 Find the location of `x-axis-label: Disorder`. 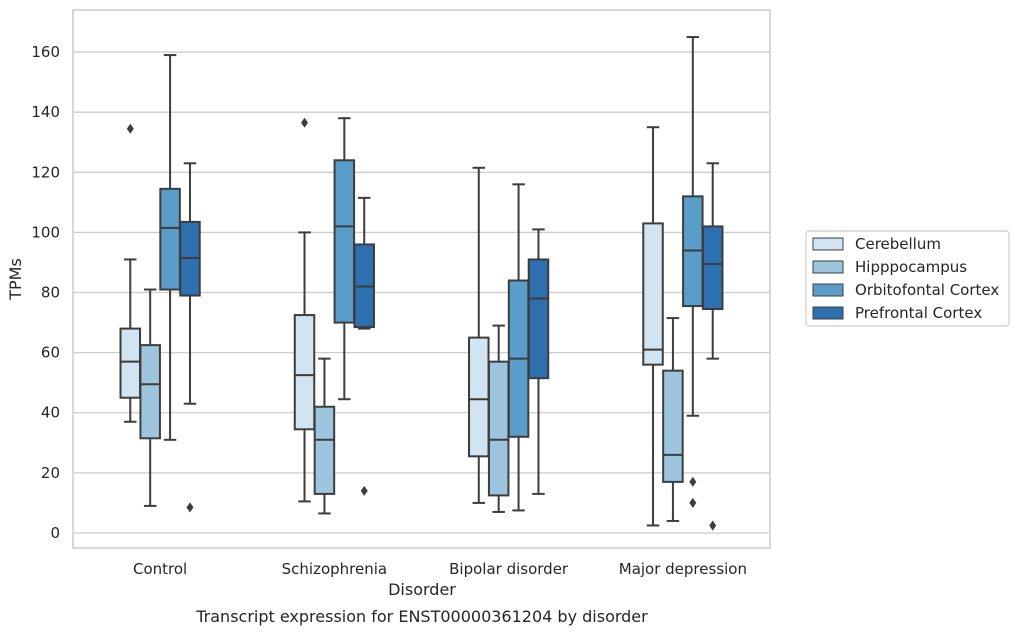

x-axis-label: Disorder is located at coordinates (422, 589).